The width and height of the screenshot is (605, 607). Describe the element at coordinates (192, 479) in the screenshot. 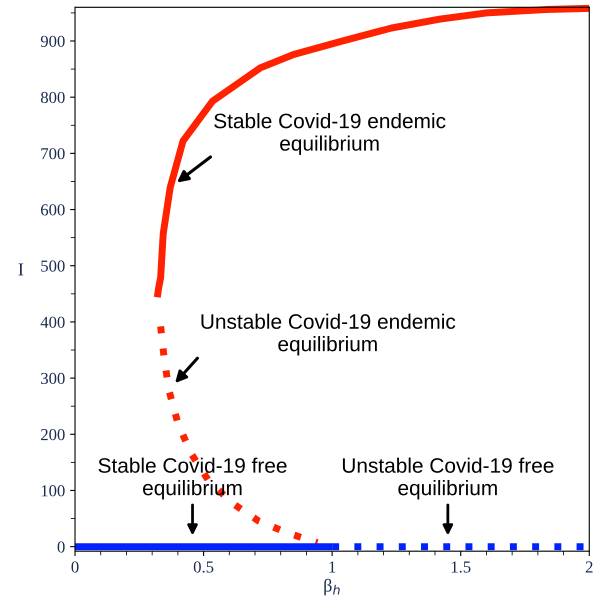

I see `annotation: Stable Covid-19 free equilibrium` at that location.